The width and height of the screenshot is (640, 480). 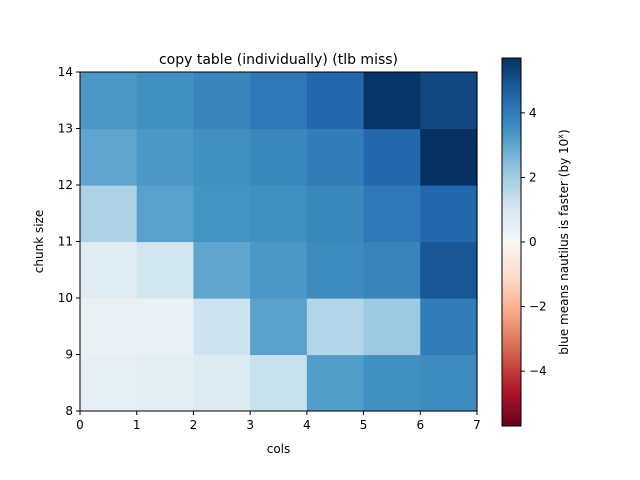 What do you see at coordinates (69, 355) in the screenshot?
I see `y-tick-label: 9` at bounding box center [69, 355].